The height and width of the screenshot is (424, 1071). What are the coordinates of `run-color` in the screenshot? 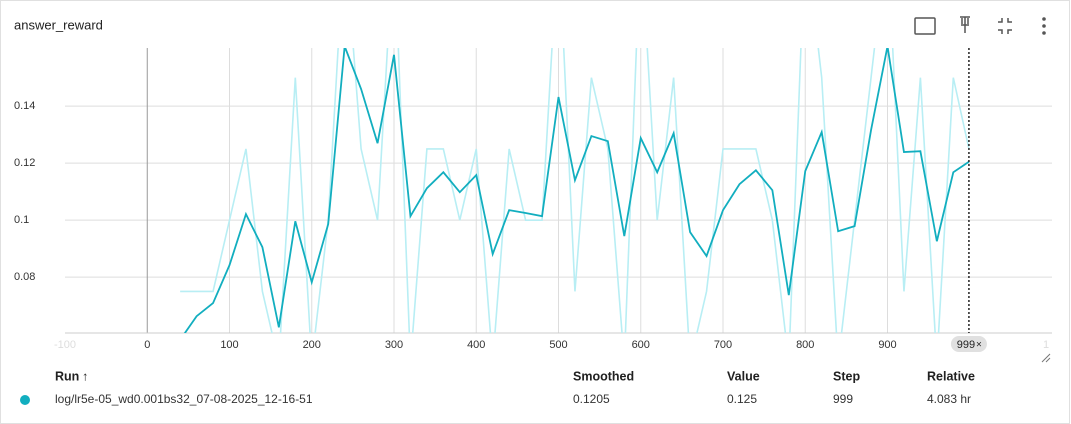 It's located at (25, 400).